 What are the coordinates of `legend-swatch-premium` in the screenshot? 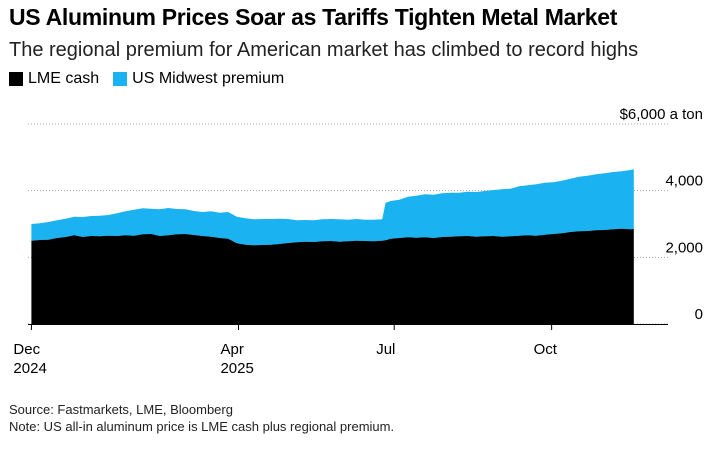 It's located at (120, 79).